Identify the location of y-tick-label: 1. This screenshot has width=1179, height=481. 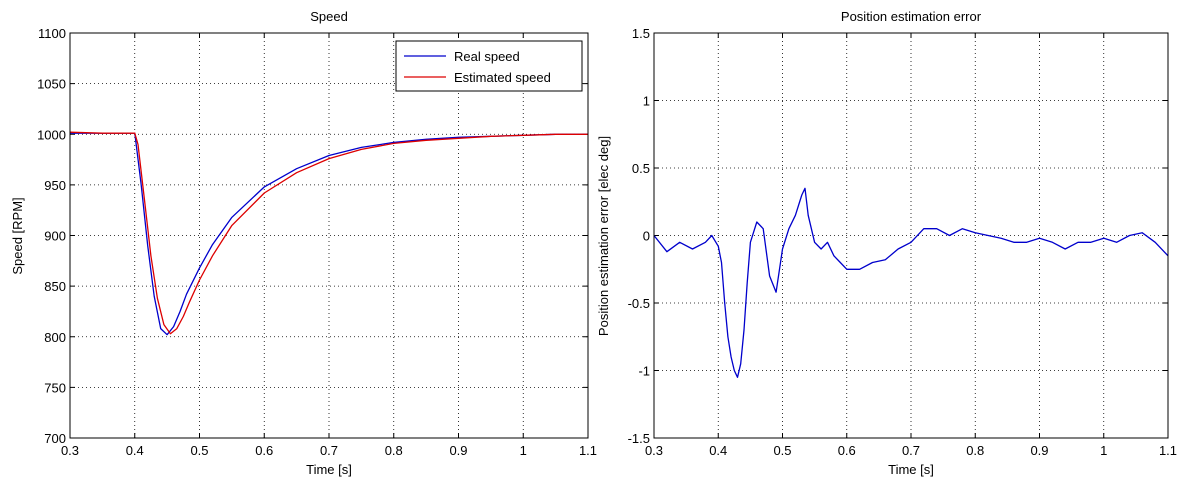
(646, 101).